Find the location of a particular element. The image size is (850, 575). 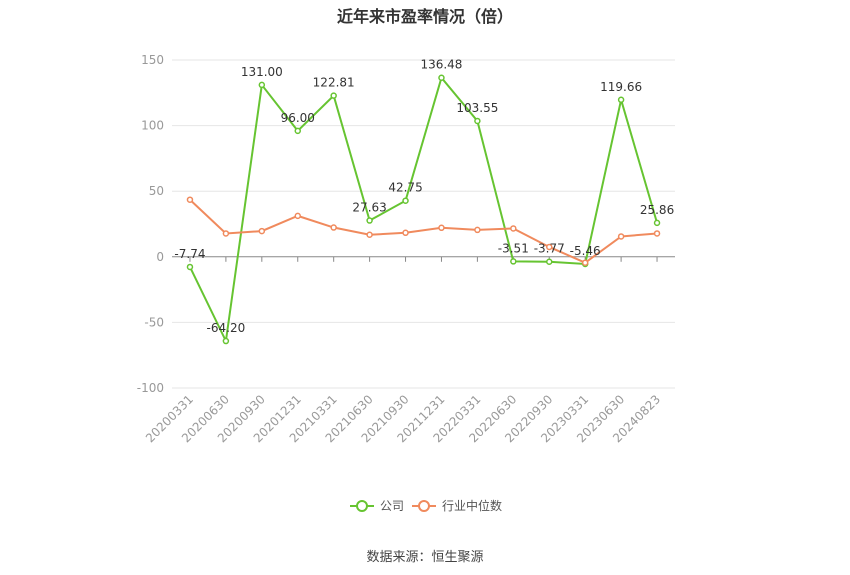

legend-marker-industry is located at coordinates (424, 506).